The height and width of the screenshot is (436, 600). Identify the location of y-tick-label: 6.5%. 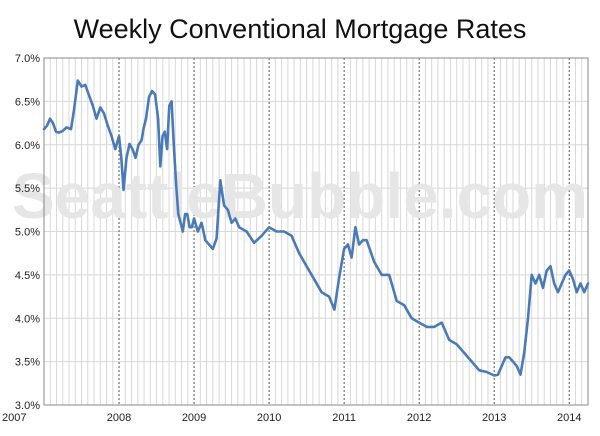
(27, 102).